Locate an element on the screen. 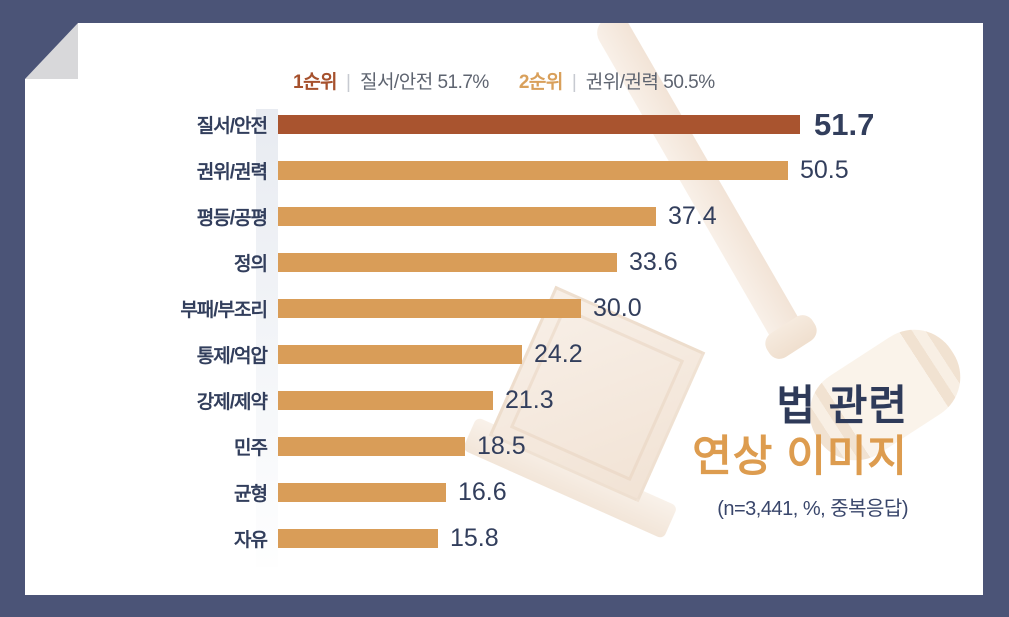  title-line2: 연상 이미지 is located at coordinates (800, 457).